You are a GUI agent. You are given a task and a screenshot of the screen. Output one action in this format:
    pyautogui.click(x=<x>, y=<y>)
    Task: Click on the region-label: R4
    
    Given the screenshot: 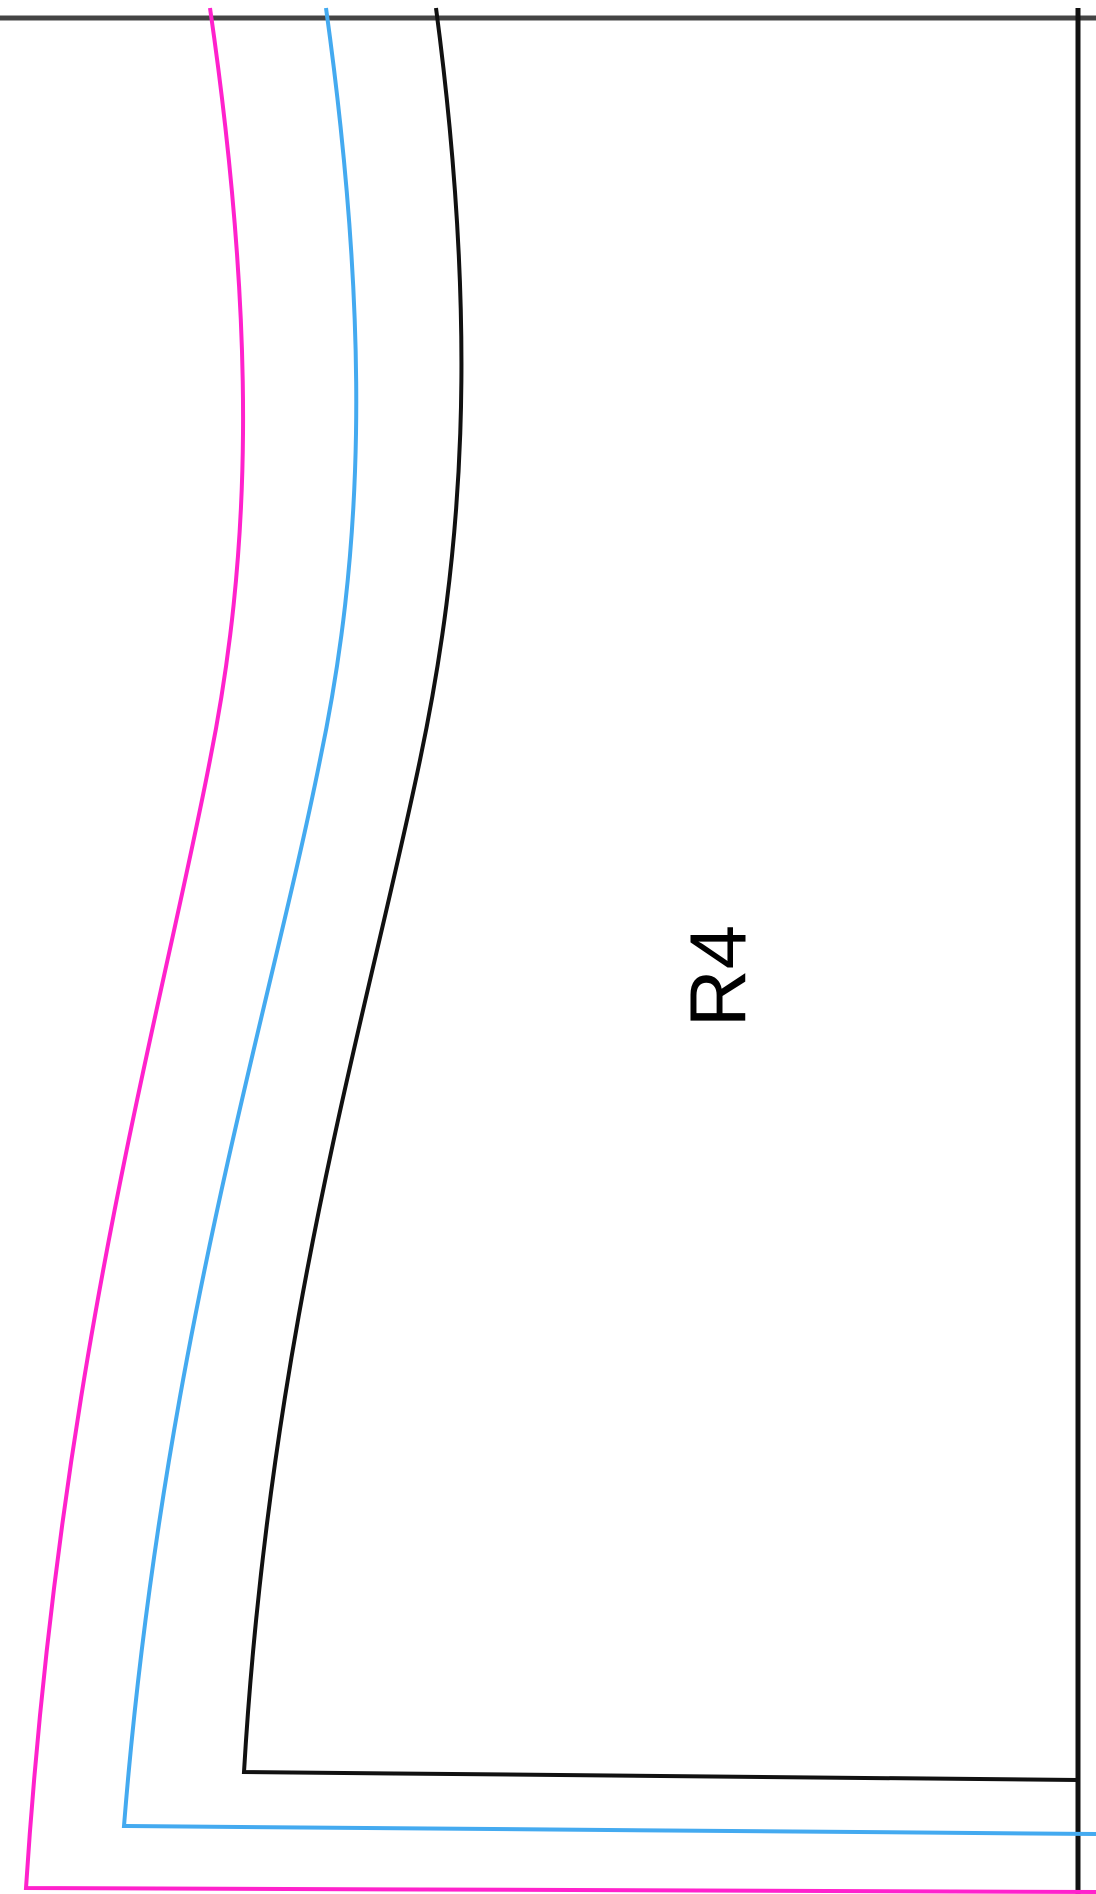 What is the action you would take?
    pyautogui.click(x=718, y=976)
    